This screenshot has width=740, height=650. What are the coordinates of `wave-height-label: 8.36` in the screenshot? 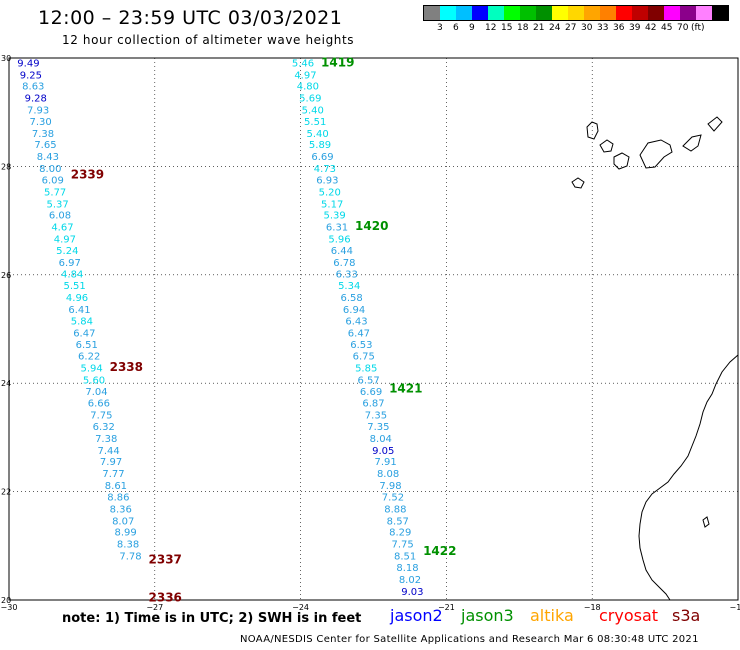 It's located at (121, 509).